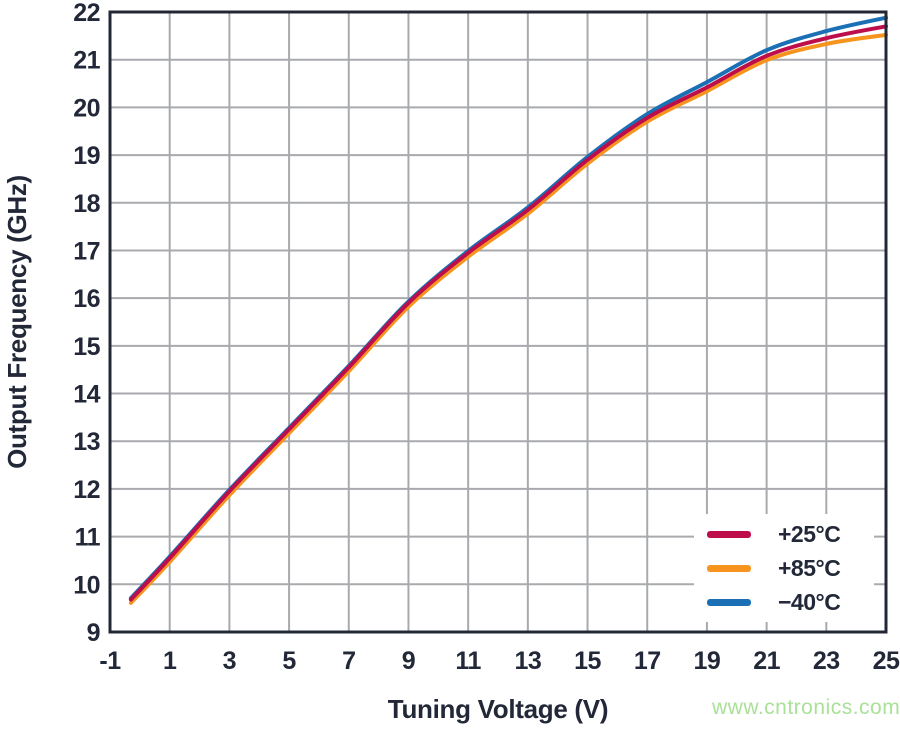 The height and width of the screenshot is (730, 900). Describe the element at coordinates (766, 661) in the screenshot. I see `x-tick-label: 21` at that location.